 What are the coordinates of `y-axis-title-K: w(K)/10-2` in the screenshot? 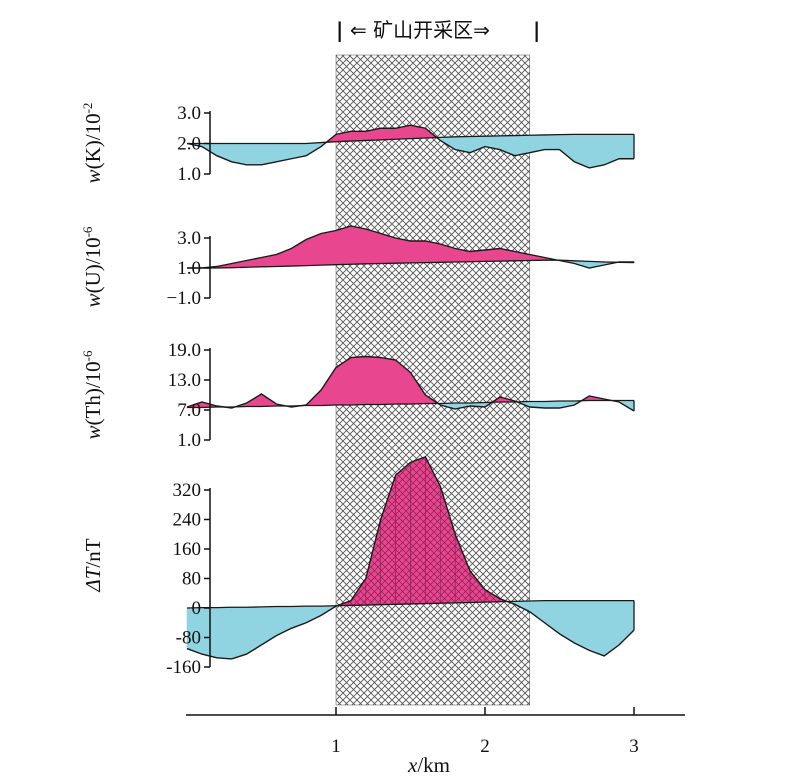 It's located at (92, 143).